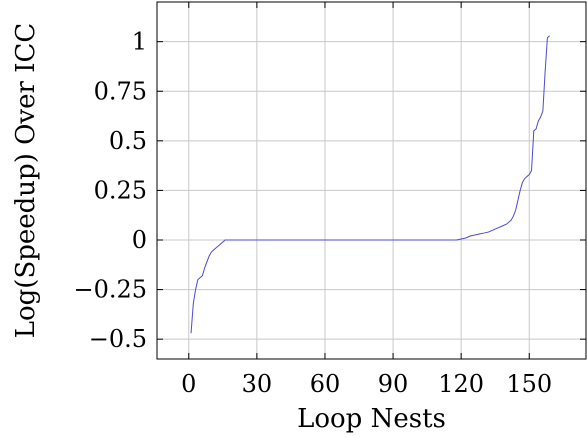 Image resolution: width=587 pixels, height=437 pixels. What do you see at coordinates (257, 384) in the screenshot?
I see `x-tick-label: 30` at bounding box center [257, 384].